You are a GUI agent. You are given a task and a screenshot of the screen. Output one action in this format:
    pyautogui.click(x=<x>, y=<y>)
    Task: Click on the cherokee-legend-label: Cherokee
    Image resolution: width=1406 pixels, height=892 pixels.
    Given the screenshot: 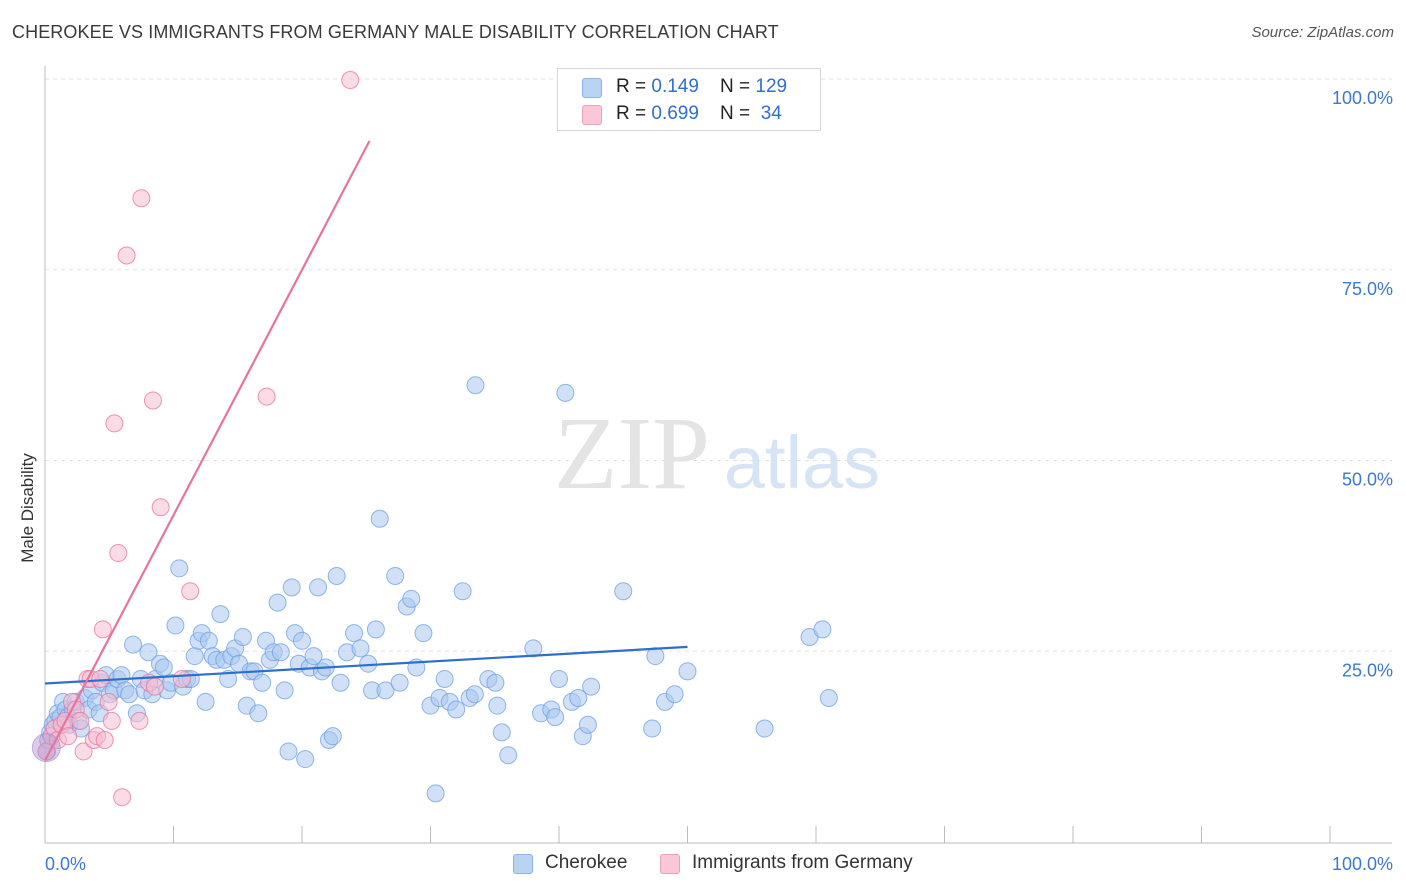 What is the action you would take?
    pyautogui.click(x=586, y=862)
    